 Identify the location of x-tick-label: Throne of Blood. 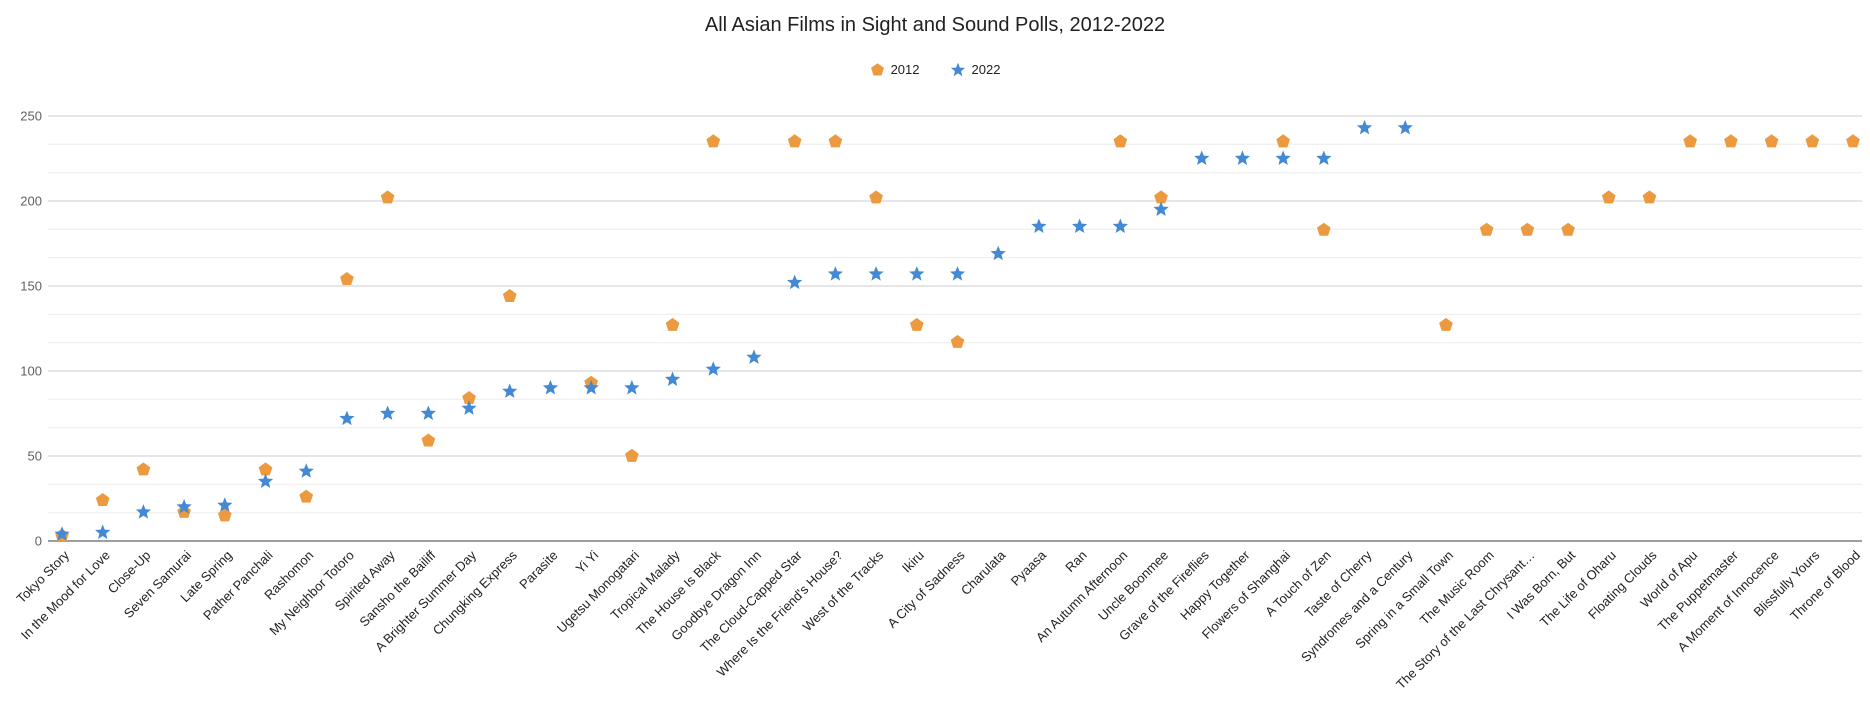
(1825, 586).